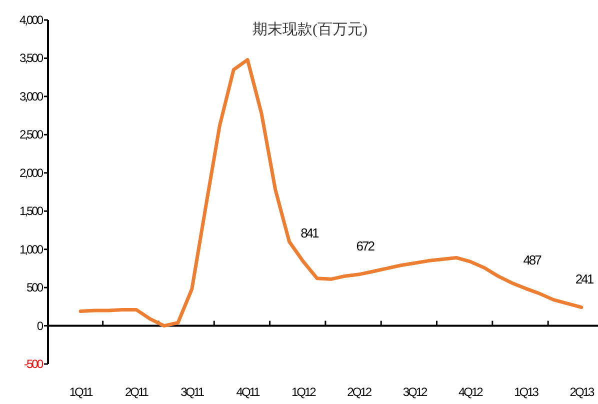 The height and width of the screenshot is (404, 598). What do you see at coordinates (137, 392) in the screenshot?
I see `x-tick-label: 2Q11` at bounding box center [137, 392].